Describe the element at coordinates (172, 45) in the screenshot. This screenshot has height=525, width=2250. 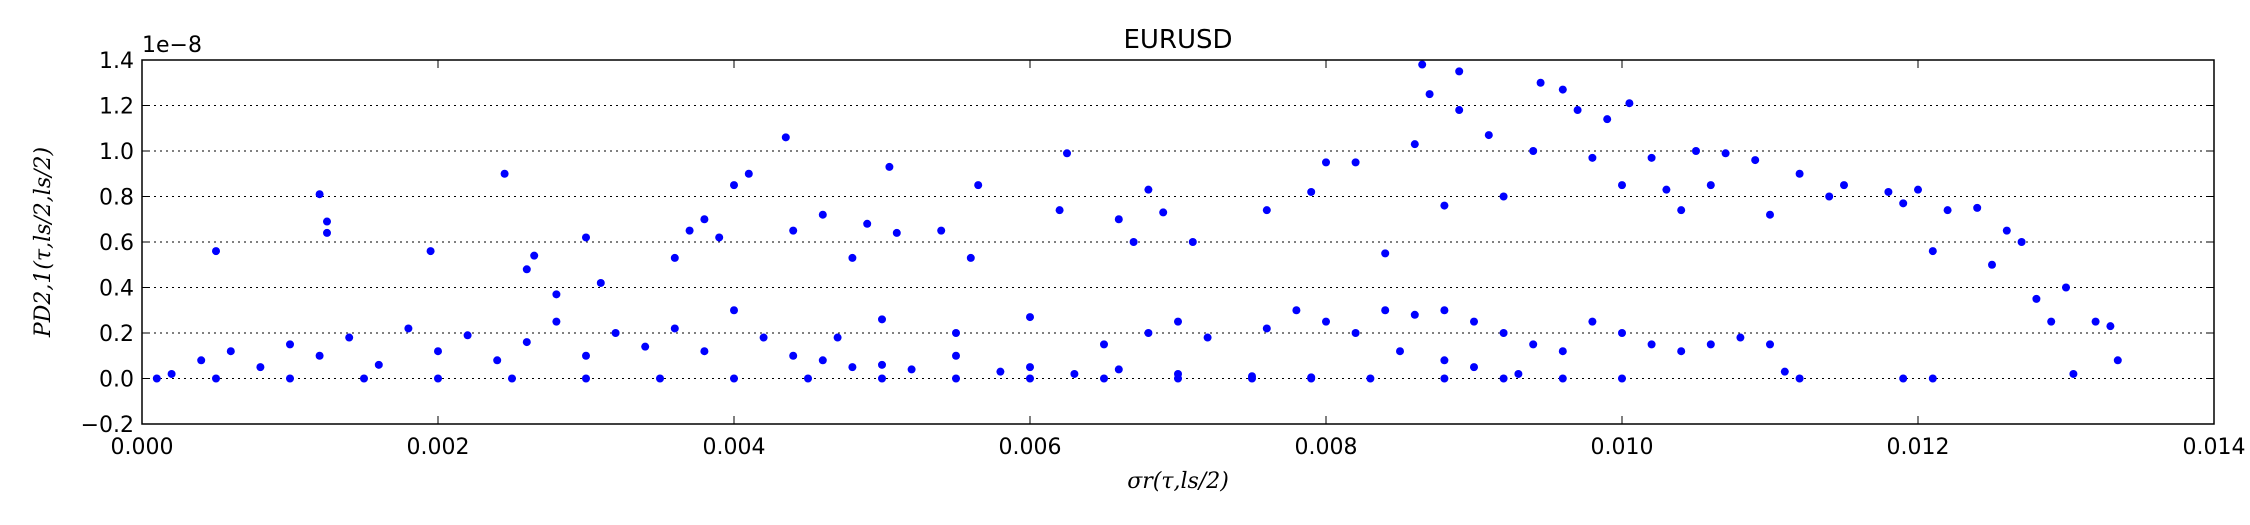
I see `y-offset-label: 1e−8` at that location.